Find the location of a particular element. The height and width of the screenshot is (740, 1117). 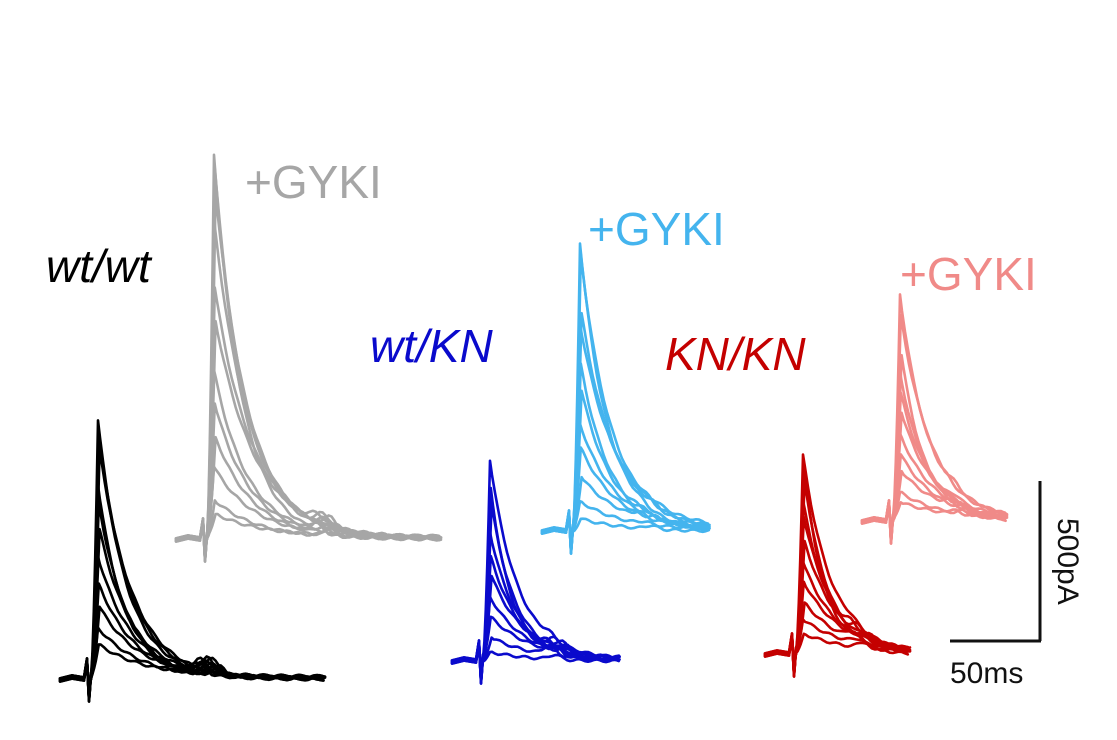

label-gyki-knkn: +GYKI is located at coordinates (968, 274).